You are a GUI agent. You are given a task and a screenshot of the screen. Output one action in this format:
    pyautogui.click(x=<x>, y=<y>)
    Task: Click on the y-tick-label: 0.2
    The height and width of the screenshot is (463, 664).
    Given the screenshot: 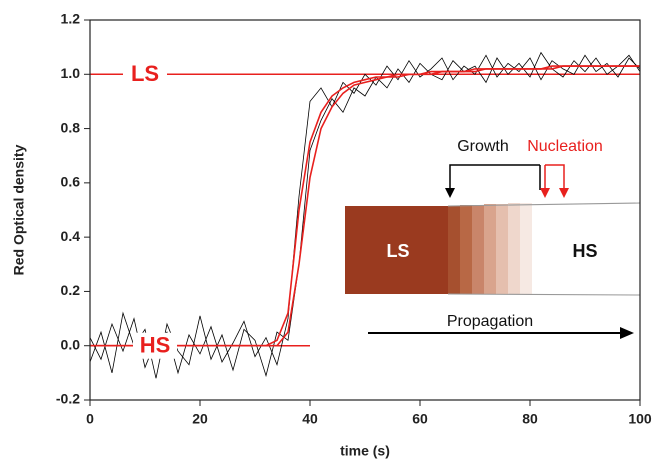 What is the action you would take?
    pyautogui.click(x=71, y=290)
    